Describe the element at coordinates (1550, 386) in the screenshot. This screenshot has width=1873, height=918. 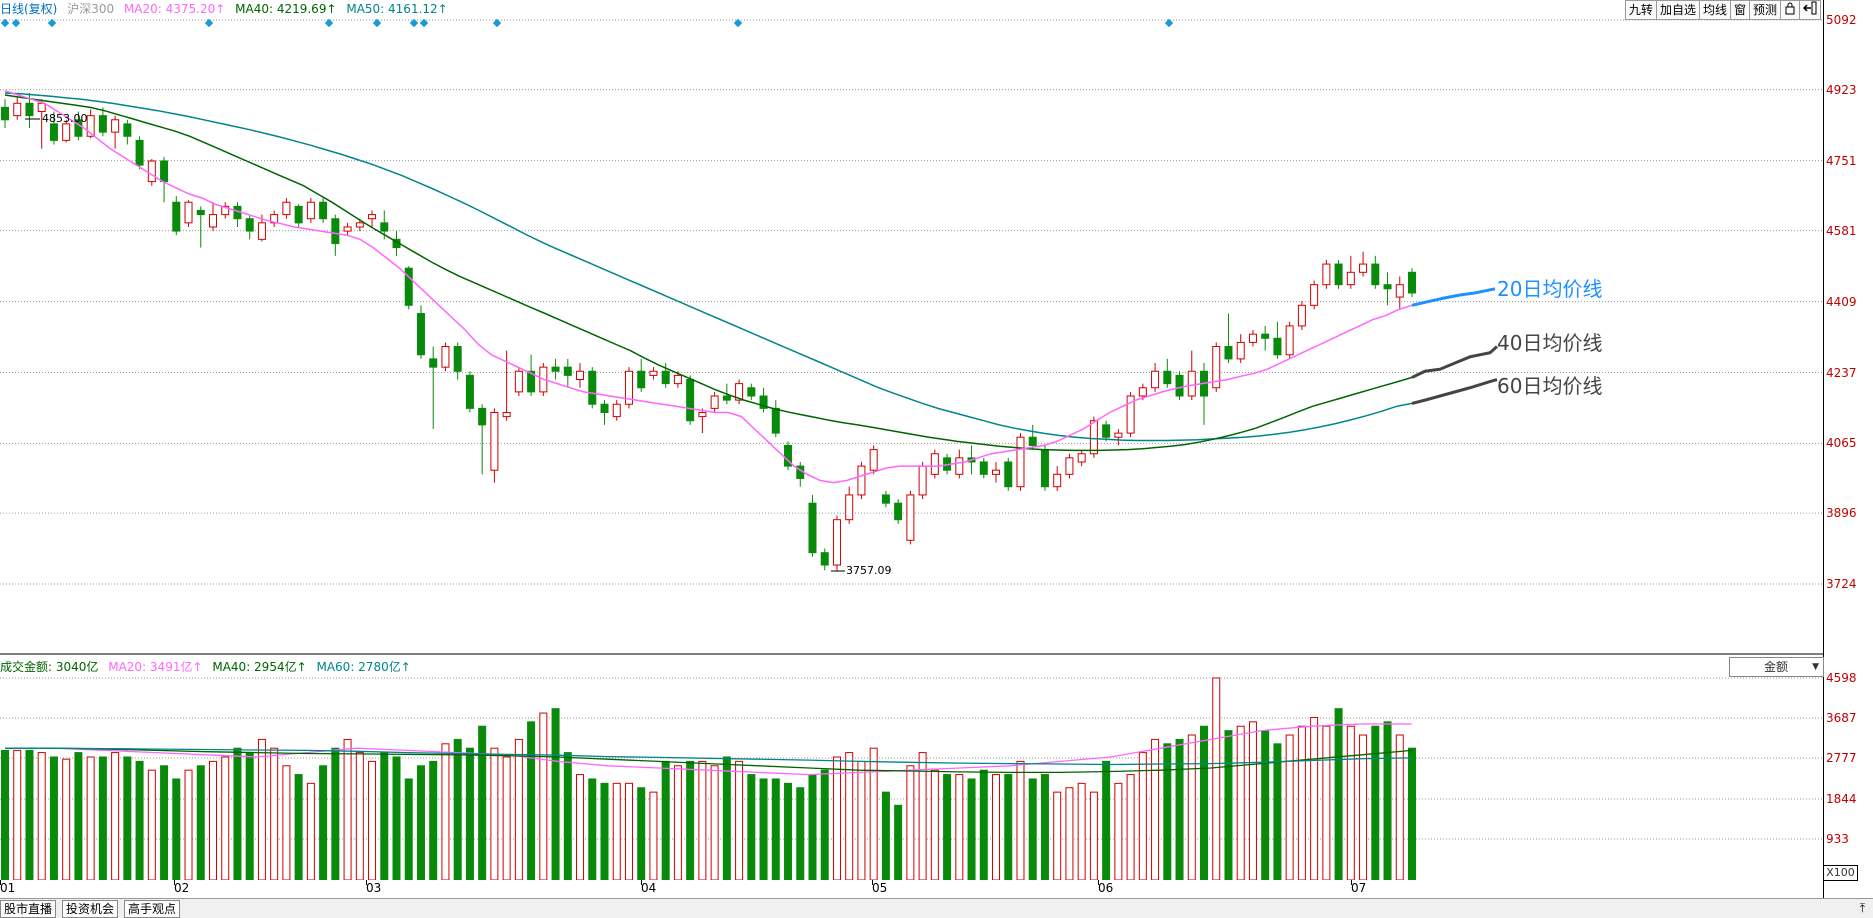
I see `ma60-label: 60日均价线` at that location.